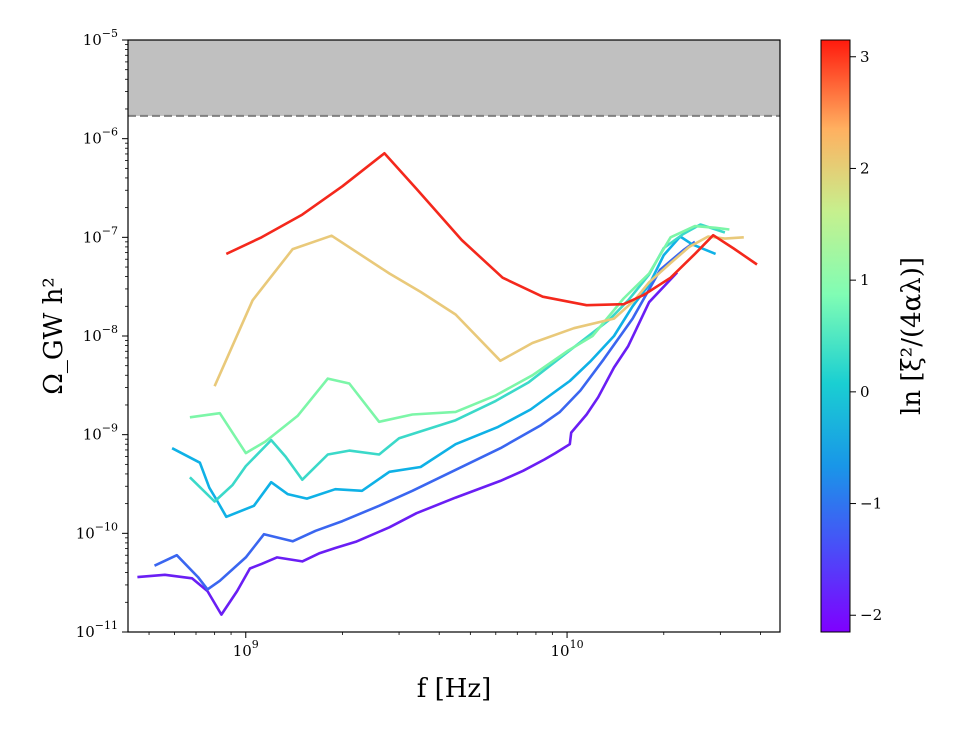  Describe the element at coordinates (866, 336) in the screenshot. I see `colorbar-ticks: −2 −1 0 1 2 3` at that location.